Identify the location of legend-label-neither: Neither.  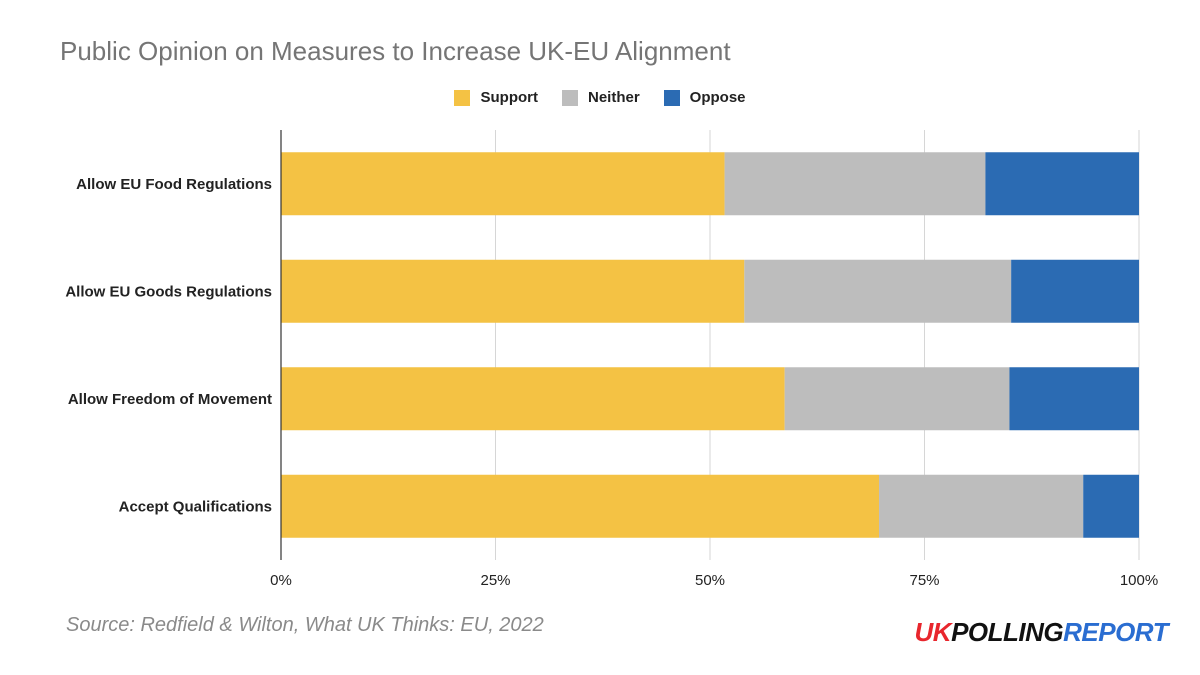
(613, 97).